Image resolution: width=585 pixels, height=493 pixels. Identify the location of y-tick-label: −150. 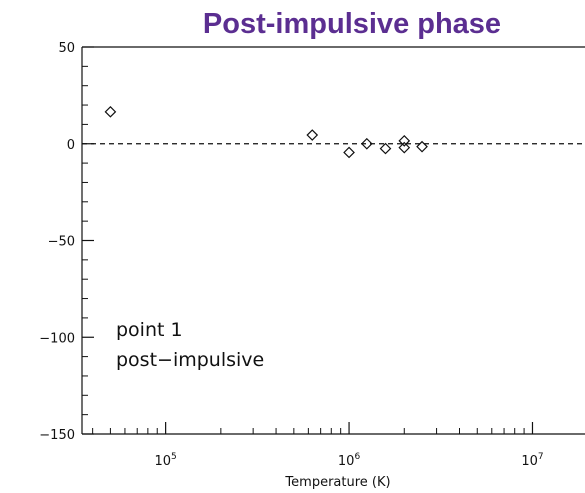
(57, 435).